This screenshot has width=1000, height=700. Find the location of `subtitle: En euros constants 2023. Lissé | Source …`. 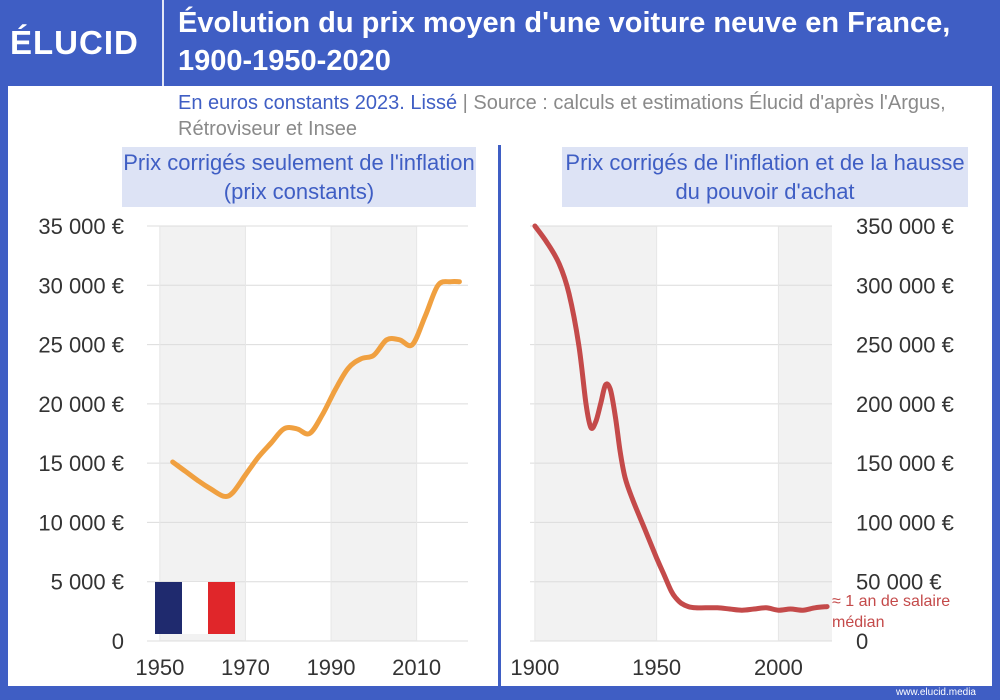

subtitle: En euros constants 2023. Lissé | Source … is located at coordinates (583, 116).